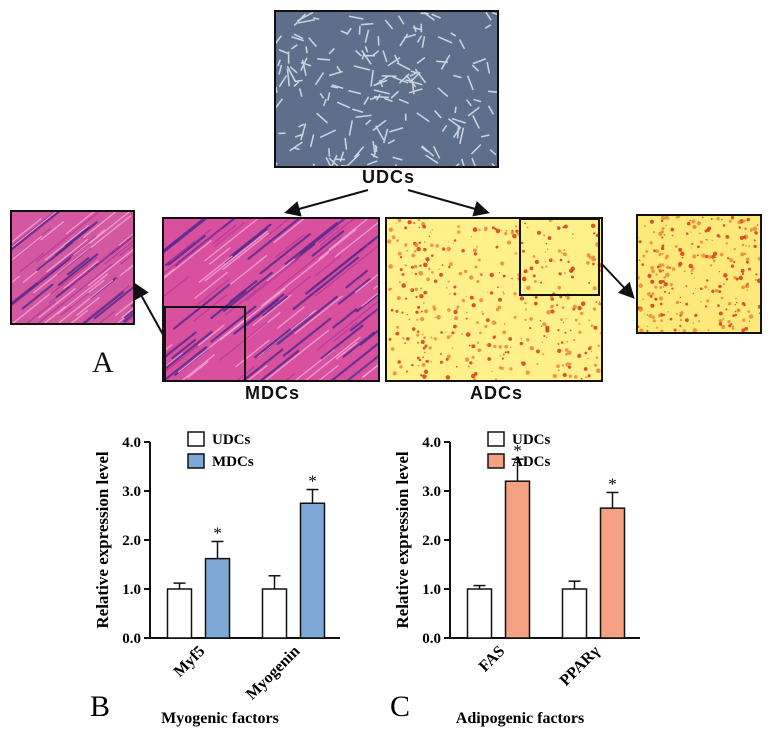  What do you see at coordinates (531, 440) in the screenshot?
I see `chart-c-legend-label-udcs: UDCs` at bounding box center [531, 440].